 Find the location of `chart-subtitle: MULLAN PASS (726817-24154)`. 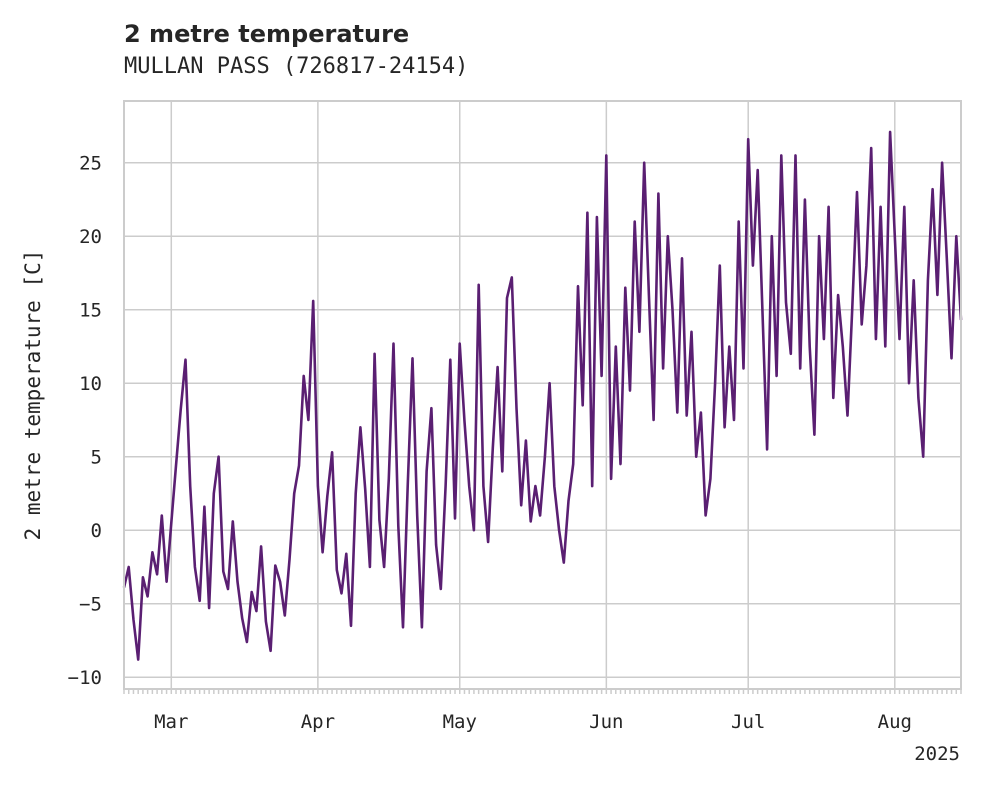

chart-subtitle: MULLAN PASS (726817-24154) is located at coordinates (296, 66).